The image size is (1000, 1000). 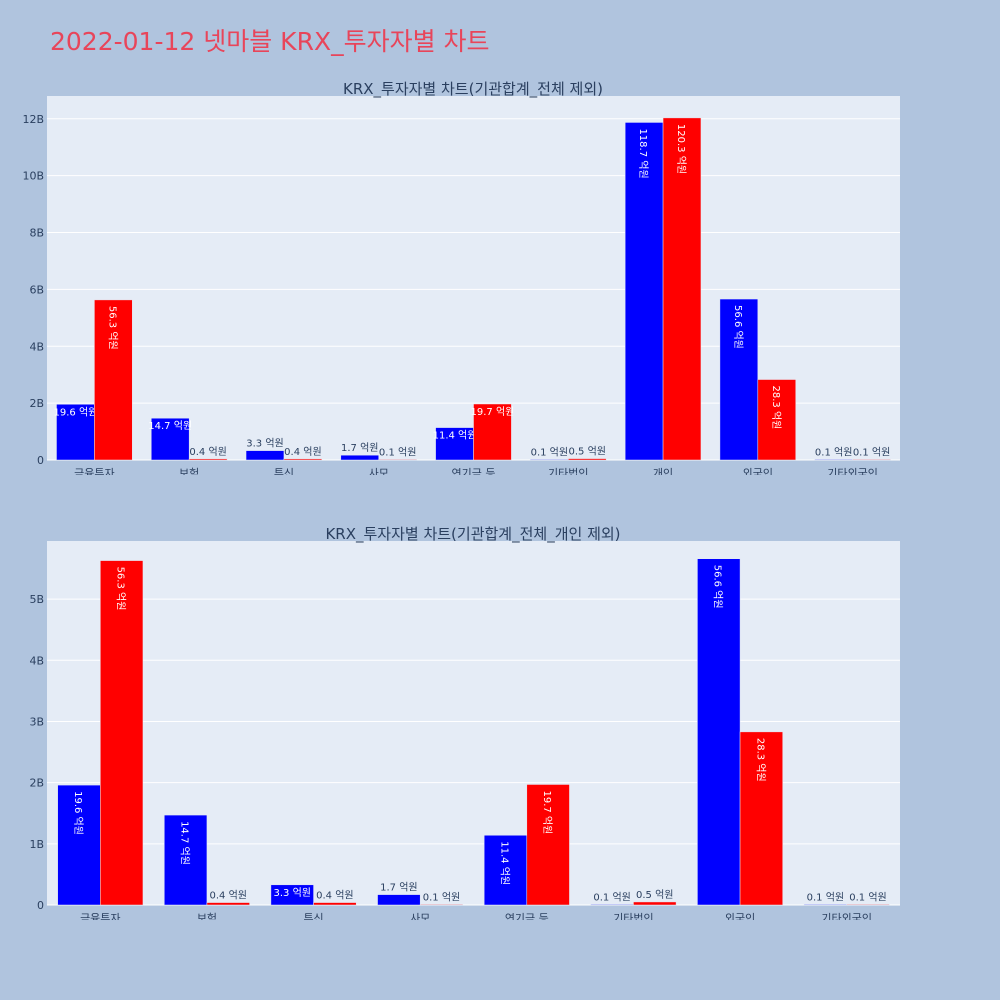 I want to click on x-tick-label: 개인, so click(x=663, y=471).